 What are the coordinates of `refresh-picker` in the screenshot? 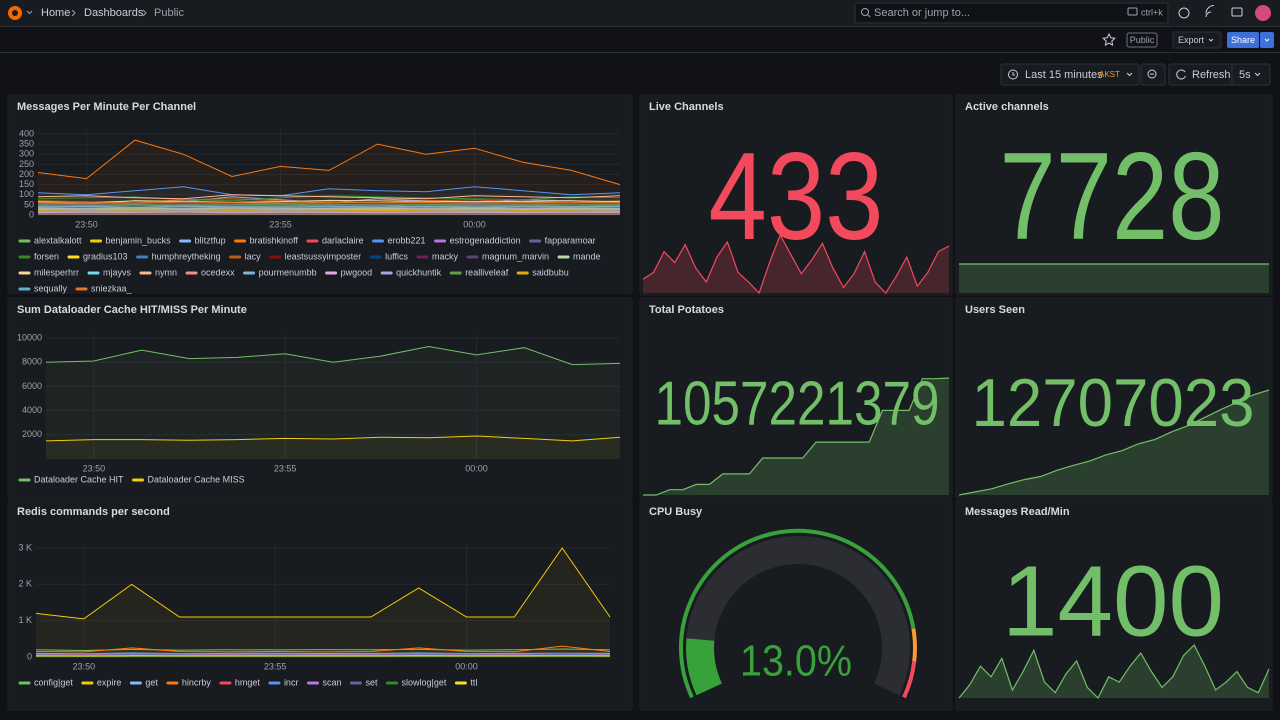 It's located at (1219, 74).